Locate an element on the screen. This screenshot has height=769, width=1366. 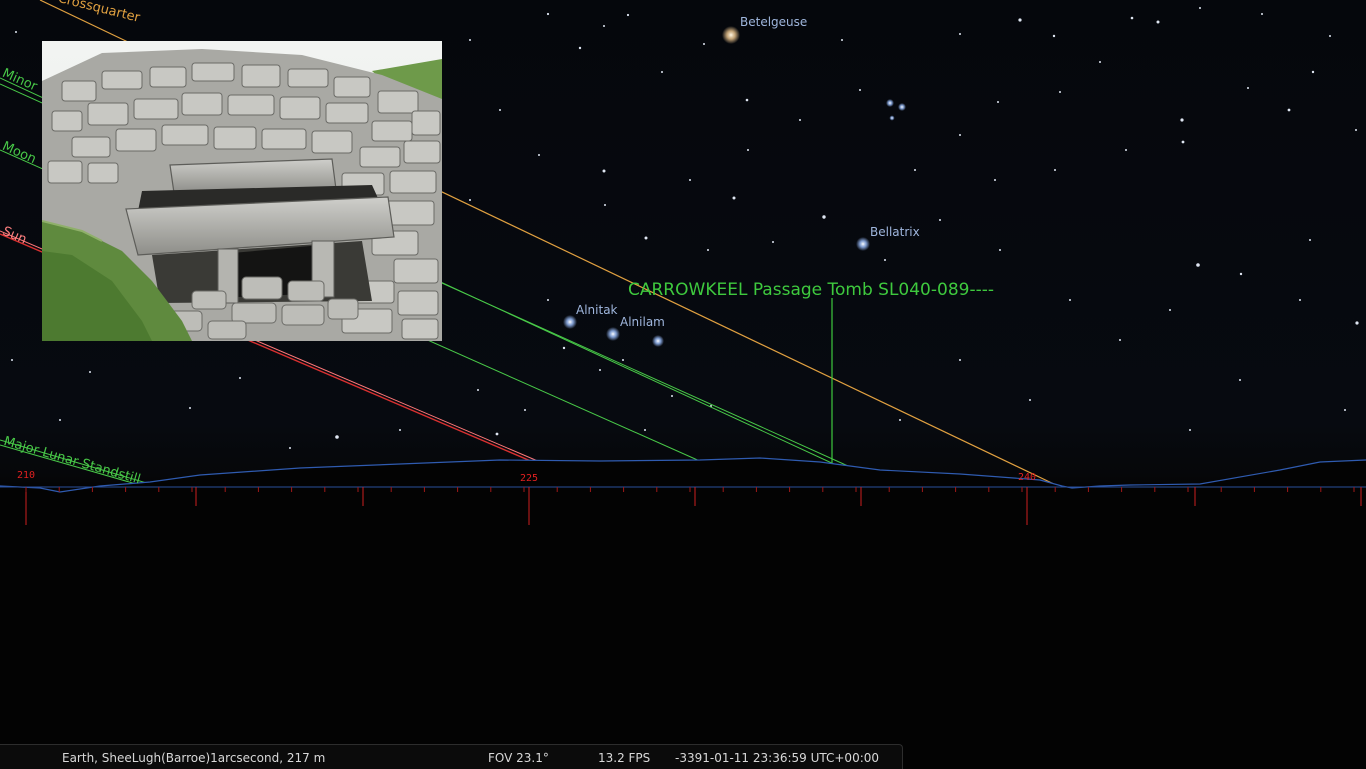
star-alnilam is located at coordinates (613, 334).